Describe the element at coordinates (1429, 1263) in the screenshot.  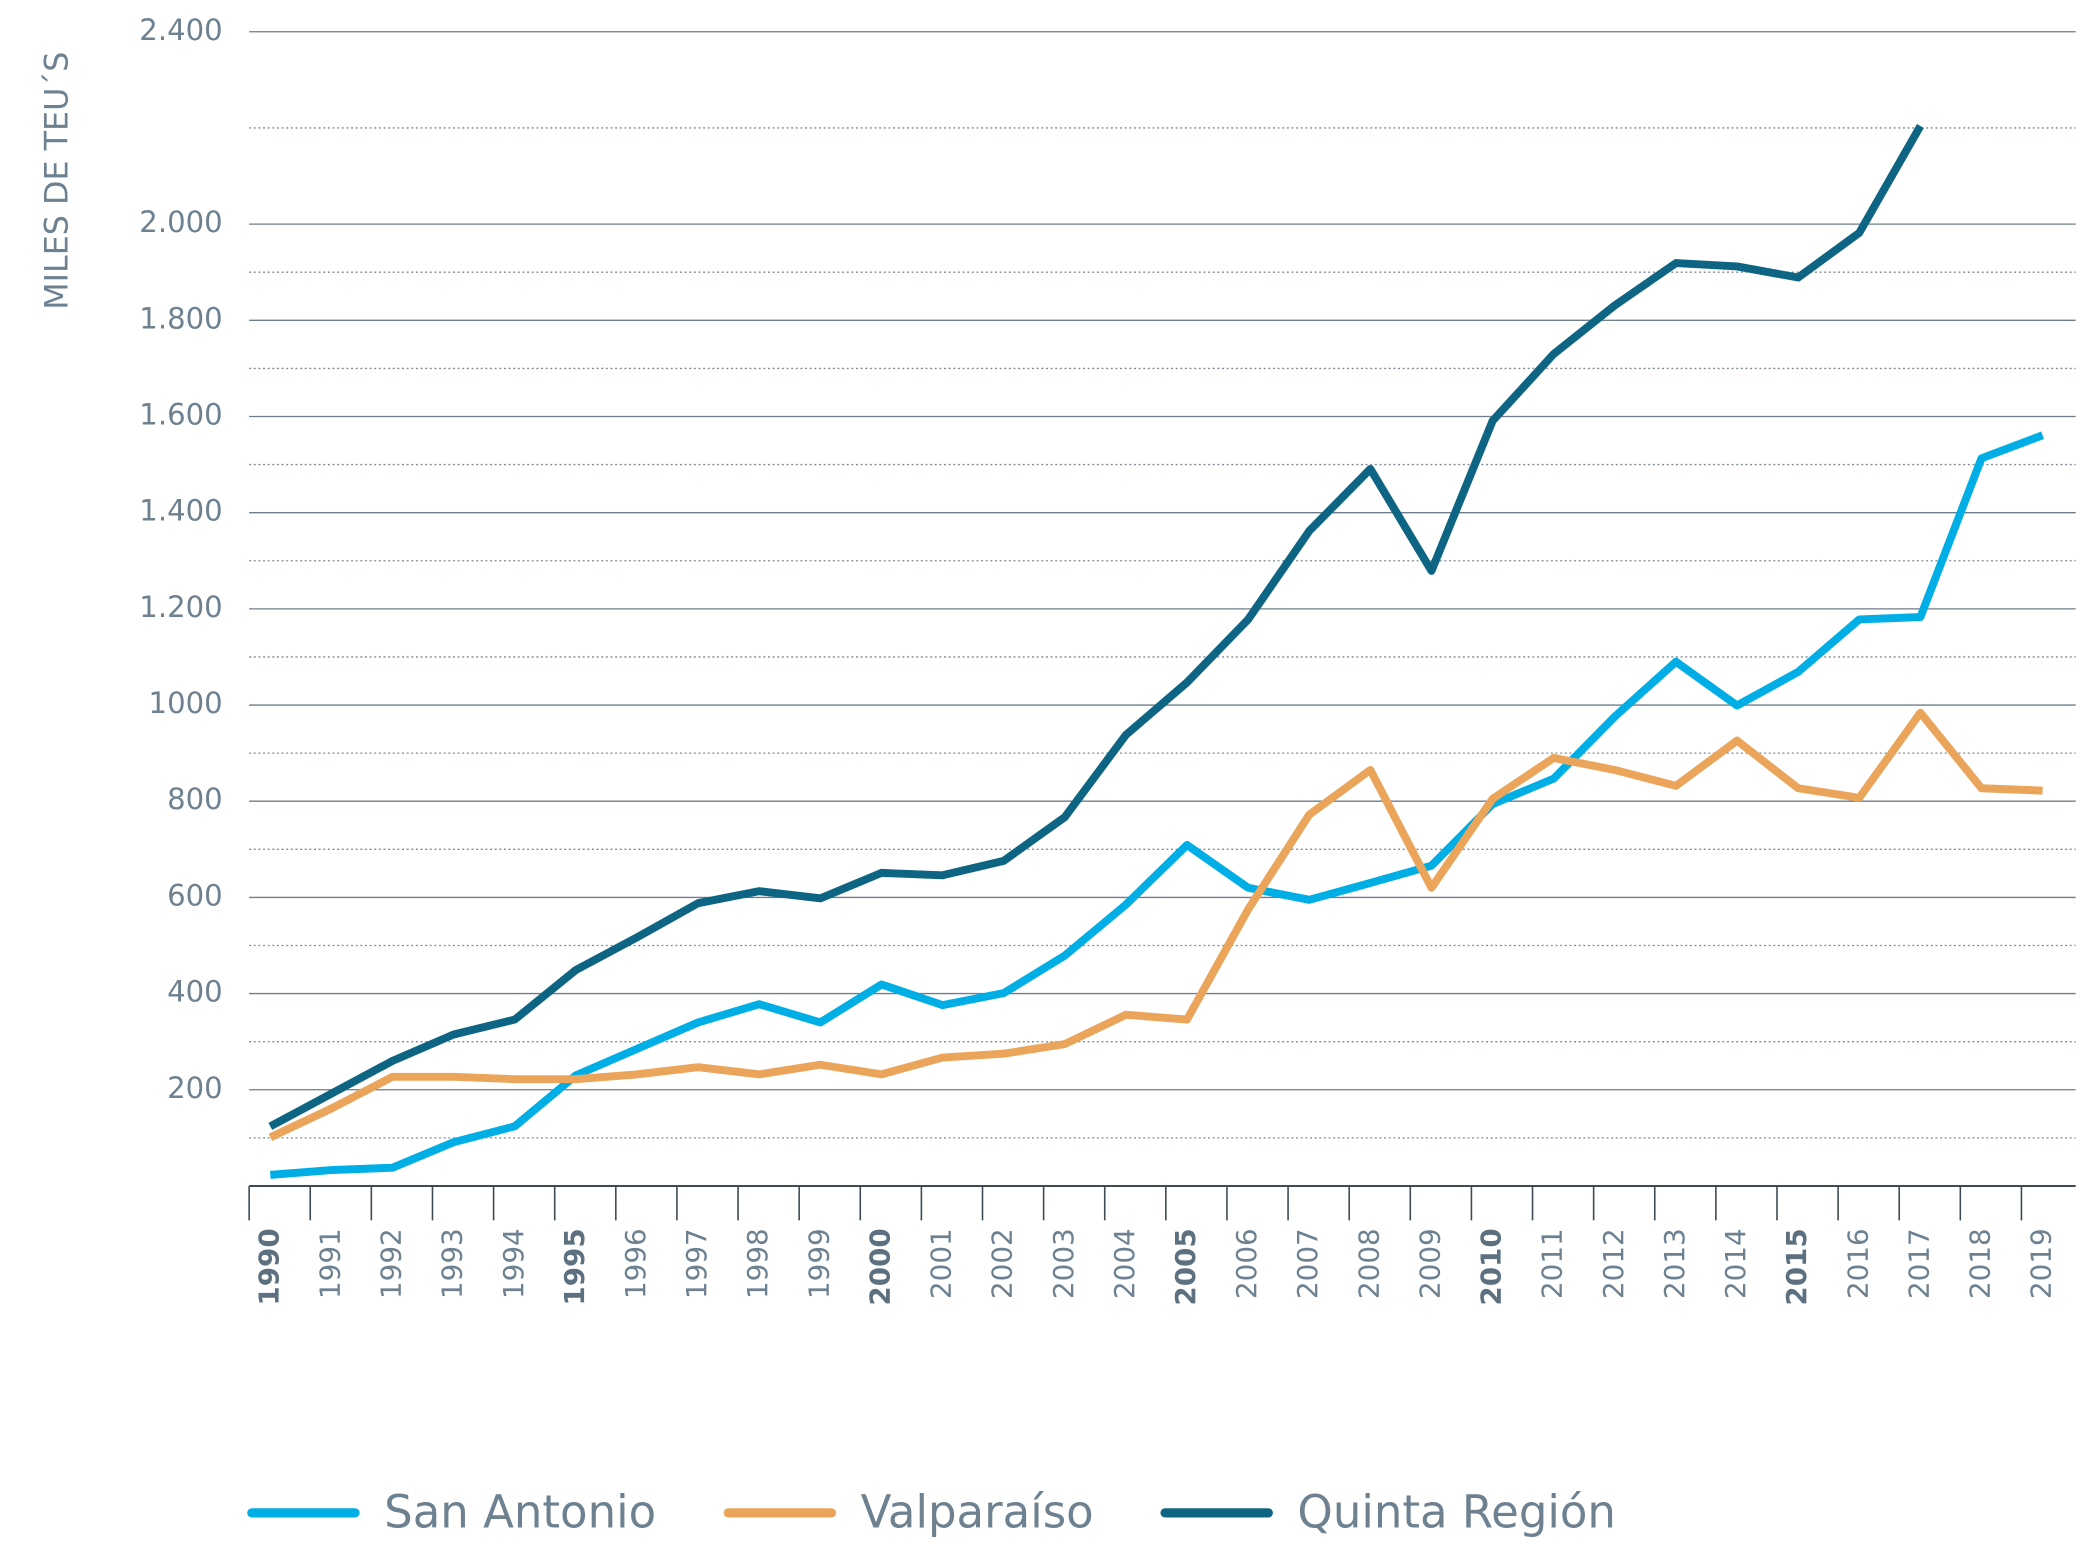
I see `x-tick-label: 2009` at that location.